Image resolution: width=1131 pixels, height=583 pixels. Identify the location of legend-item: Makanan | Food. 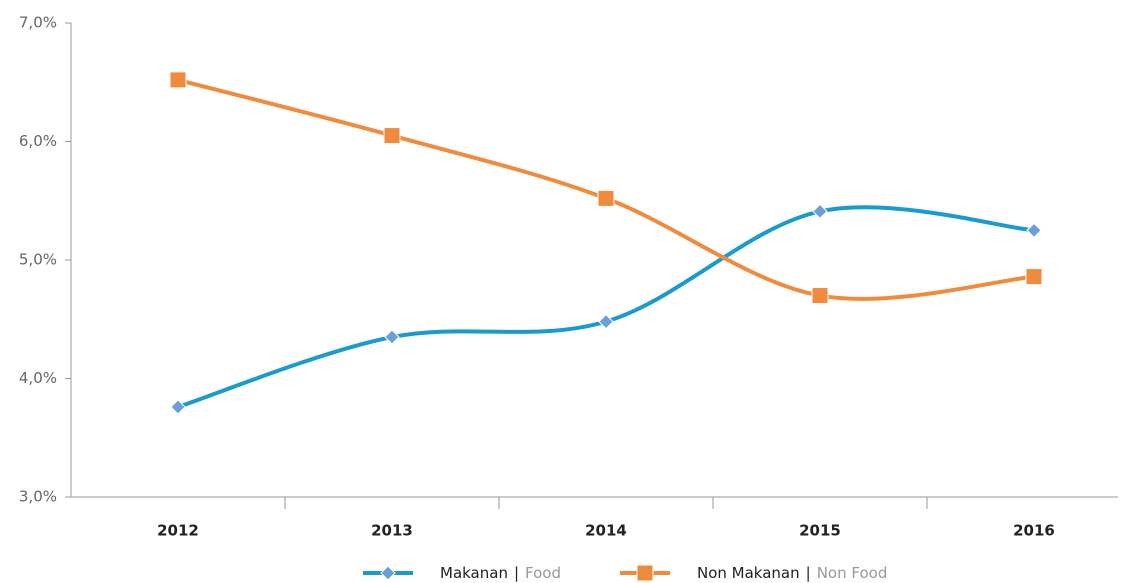
(462, 573).